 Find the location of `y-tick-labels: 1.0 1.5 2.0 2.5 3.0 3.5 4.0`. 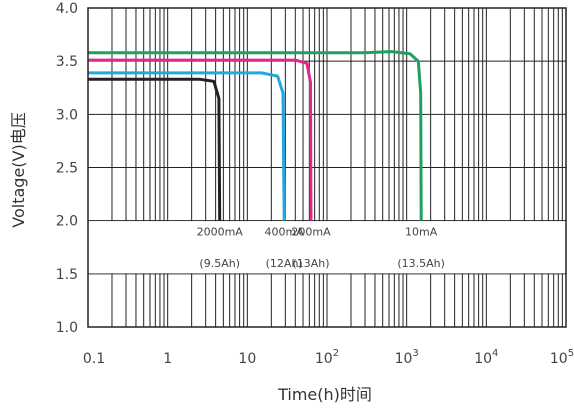

y-tick-labels: 1.0 1.5 2.0 2.5 3.0 3.5 4.0 is located at coordinates (67, 168).